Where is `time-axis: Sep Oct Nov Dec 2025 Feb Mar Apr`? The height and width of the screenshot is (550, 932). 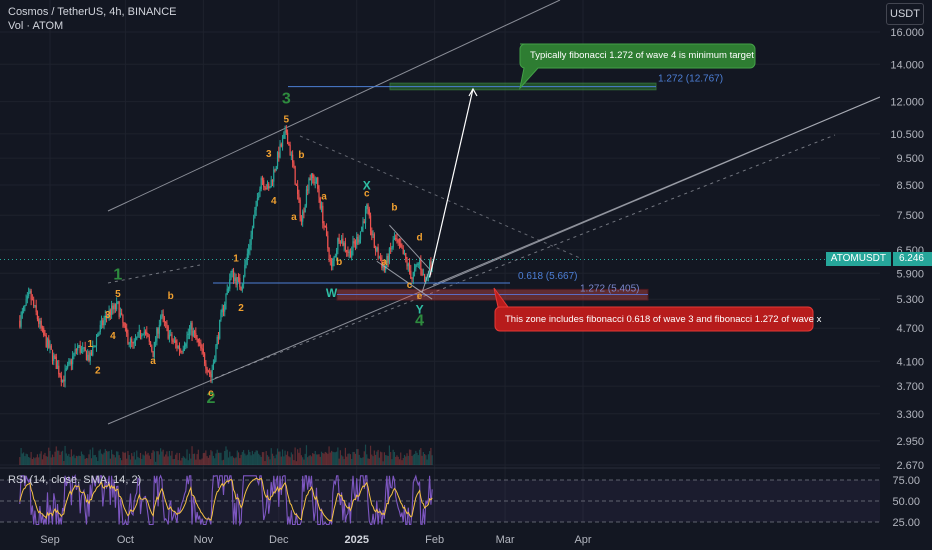 time-axis: Sep Oct Nov Dec 2025 Feb Mar Apr is located at coordinates (316, 540).